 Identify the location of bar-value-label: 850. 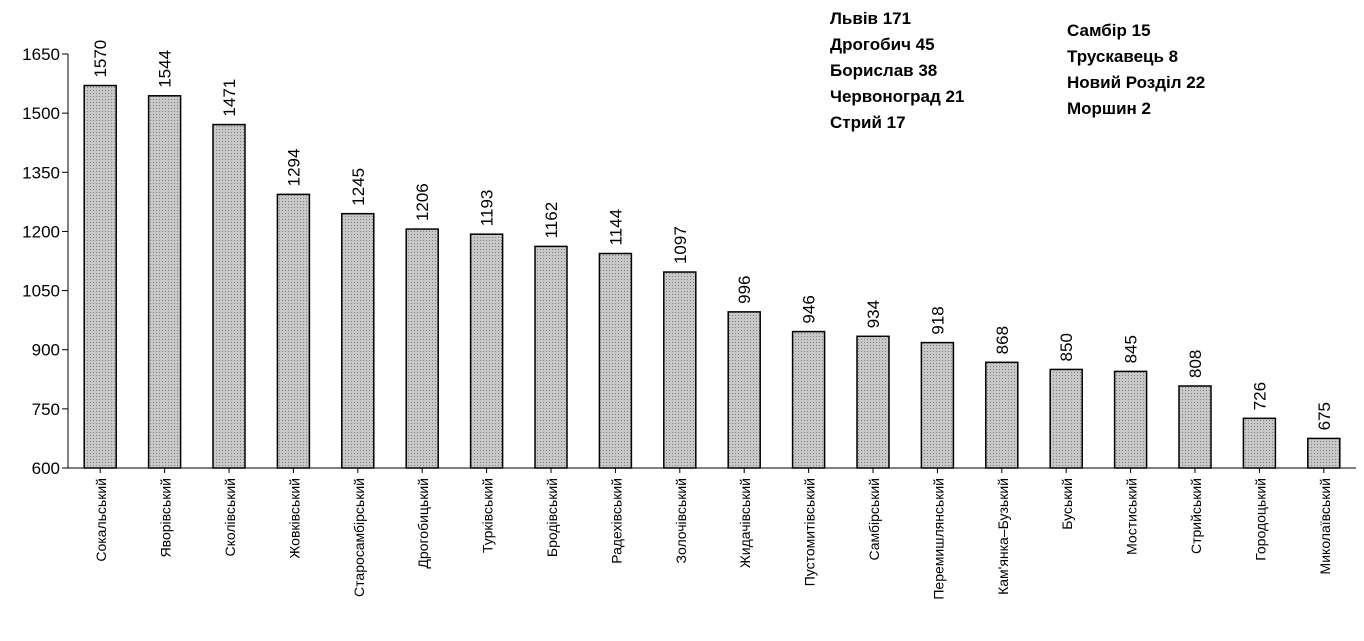
(1066, 347).